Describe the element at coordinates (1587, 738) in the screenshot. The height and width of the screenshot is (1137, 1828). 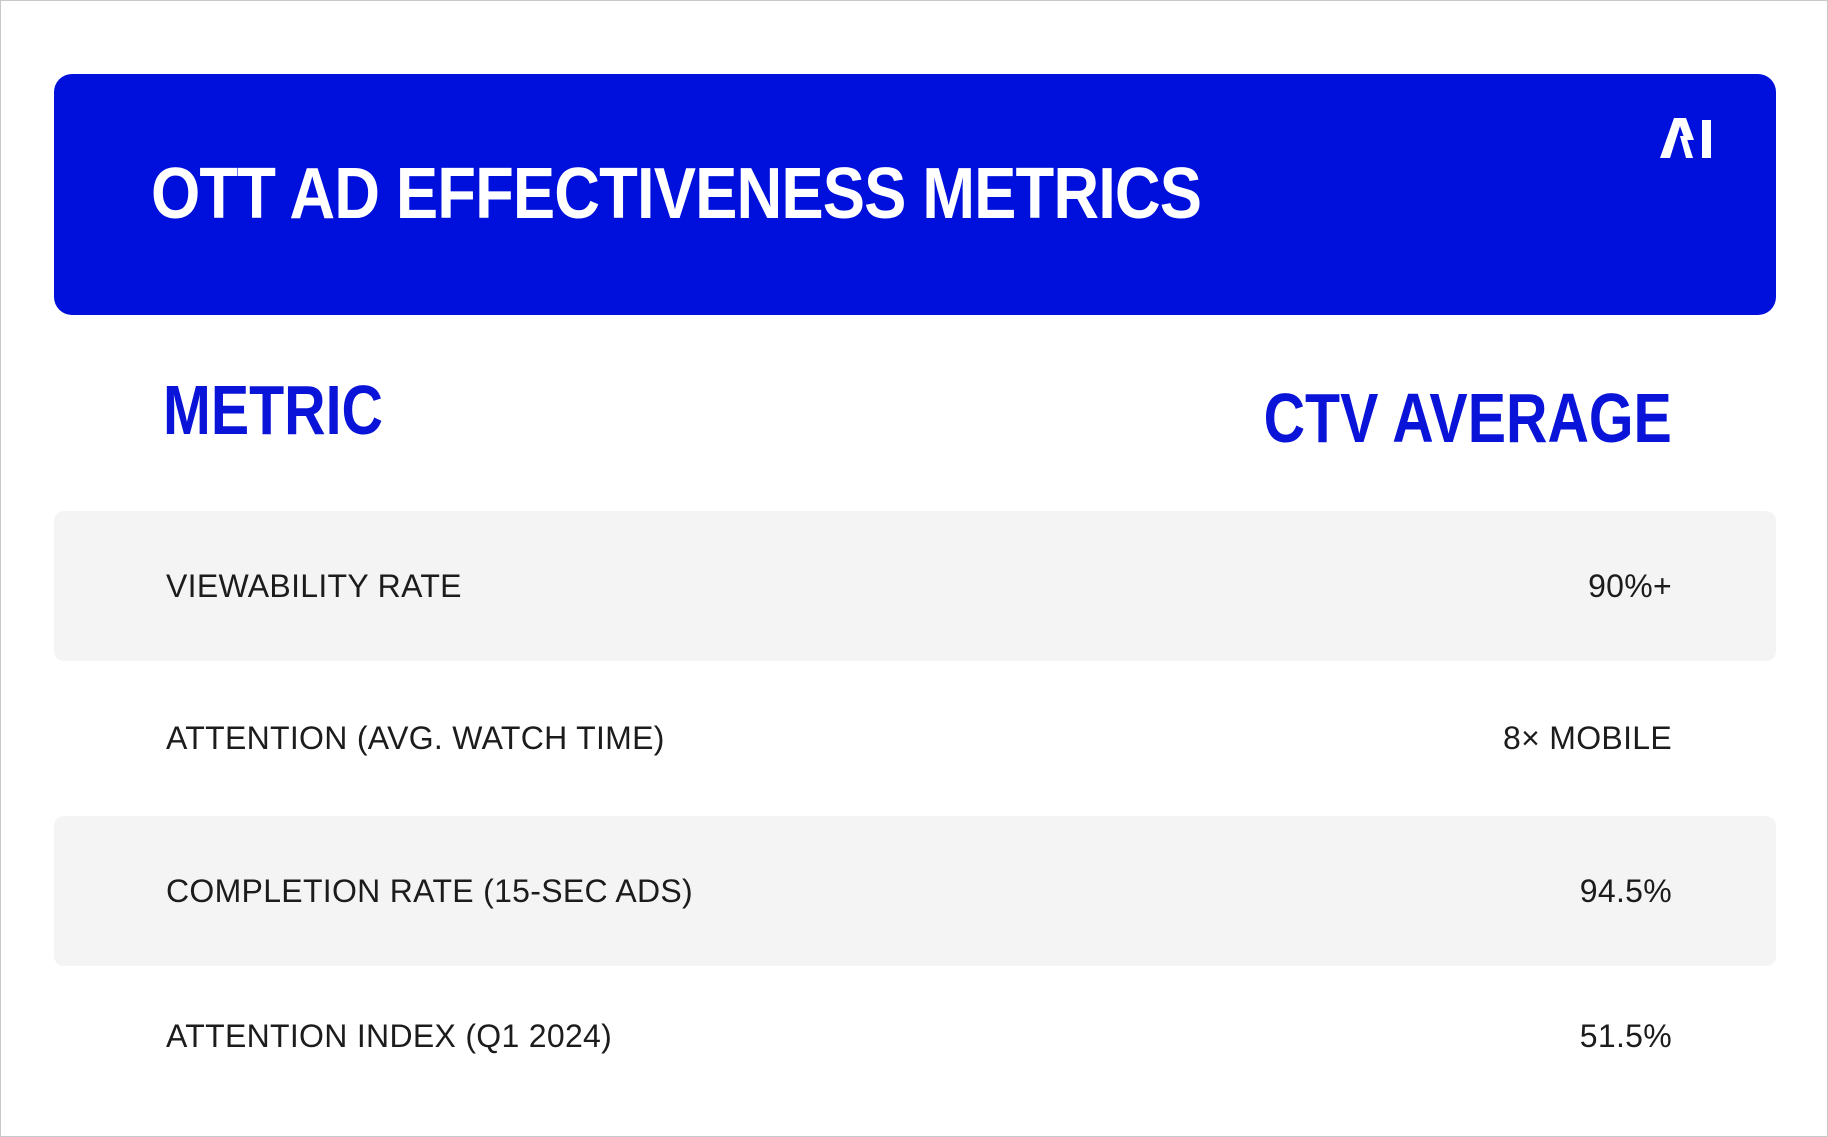
I see `metric-value: 8× MOBILE` at that location.